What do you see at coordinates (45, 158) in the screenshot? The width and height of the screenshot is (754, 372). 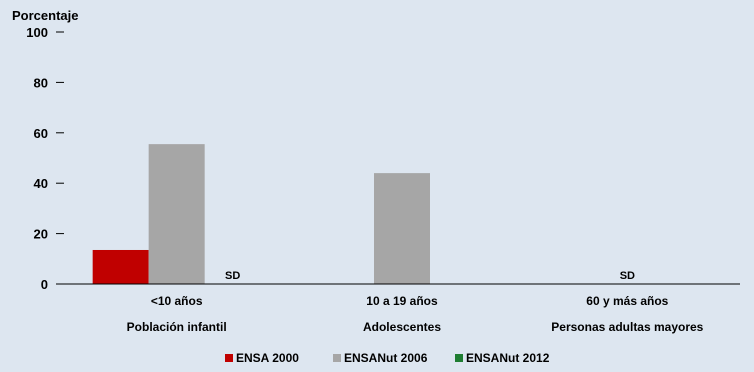 I see `y-axis: 0 20 40 60 80 100` at bounding box center [45, 158].